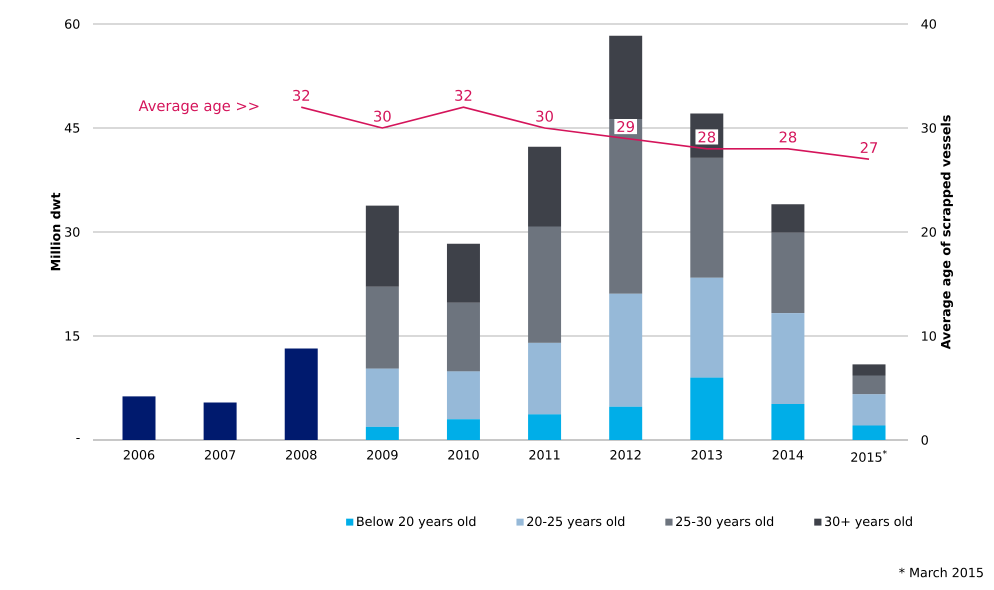 The image size is (994, 590). I want to click on legend-label: 20-25 years old, so click(575, 522).